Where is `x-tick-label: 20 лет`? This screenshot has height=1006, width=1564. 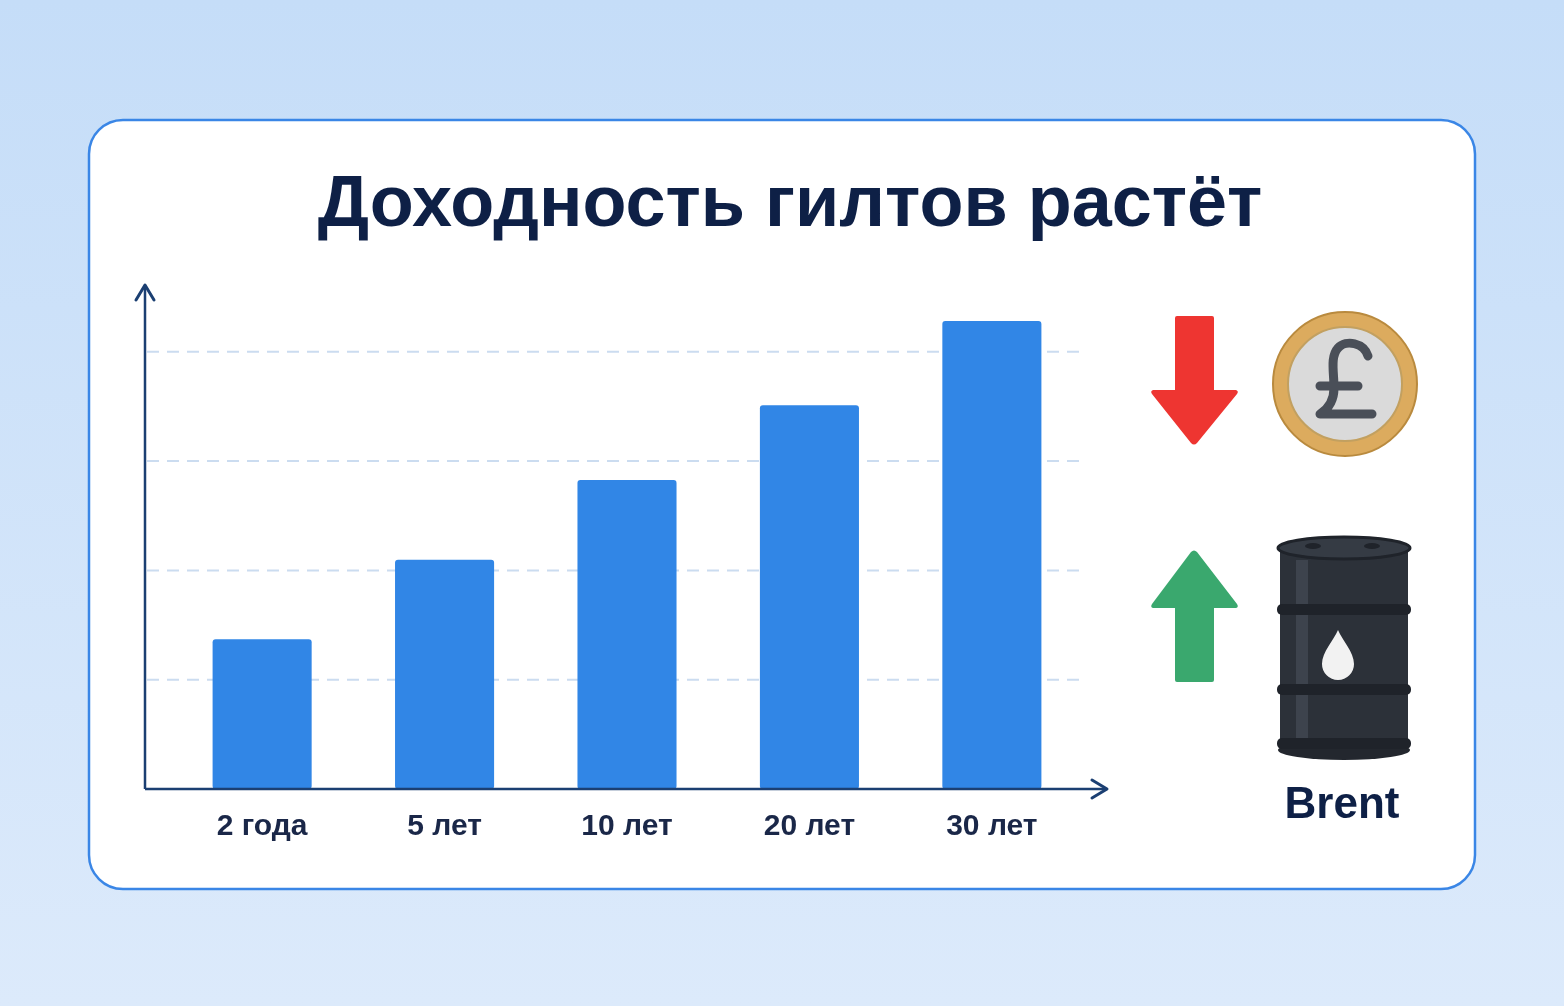
x-tick-label: 20 лет is located at coordinates (809, 824).